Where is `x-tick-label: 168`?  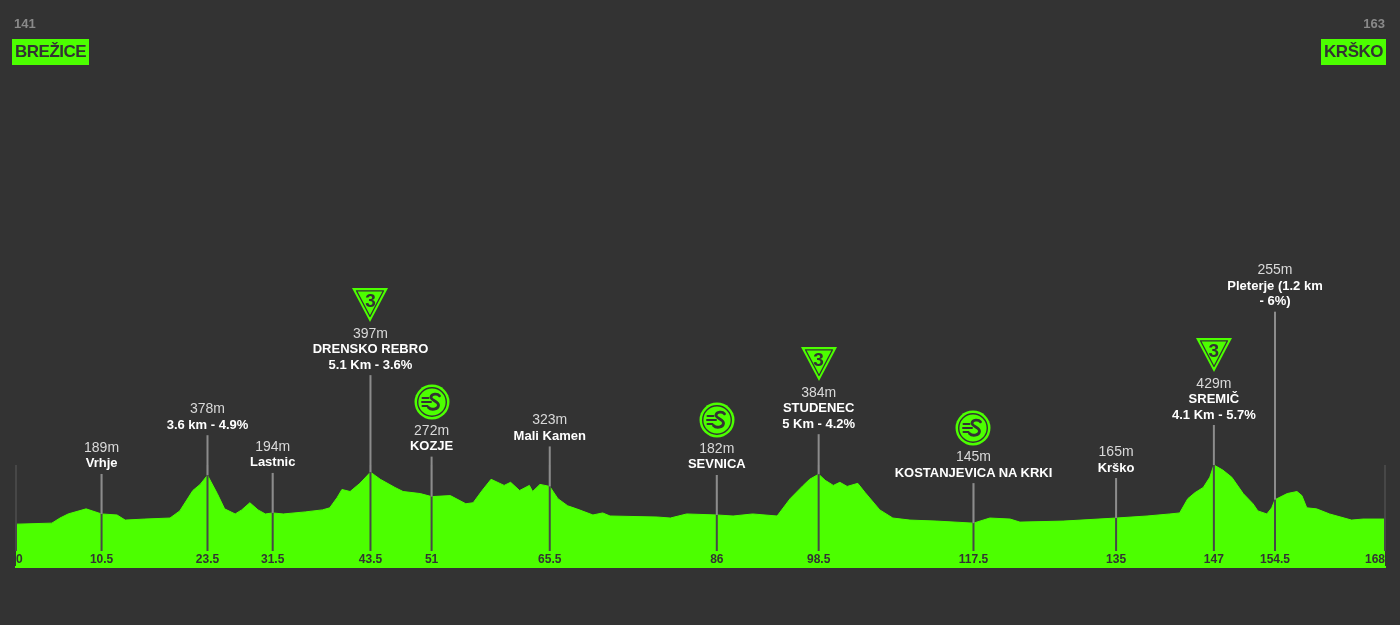
x-tick-label: 168 is located at coordinates (1375, 558).